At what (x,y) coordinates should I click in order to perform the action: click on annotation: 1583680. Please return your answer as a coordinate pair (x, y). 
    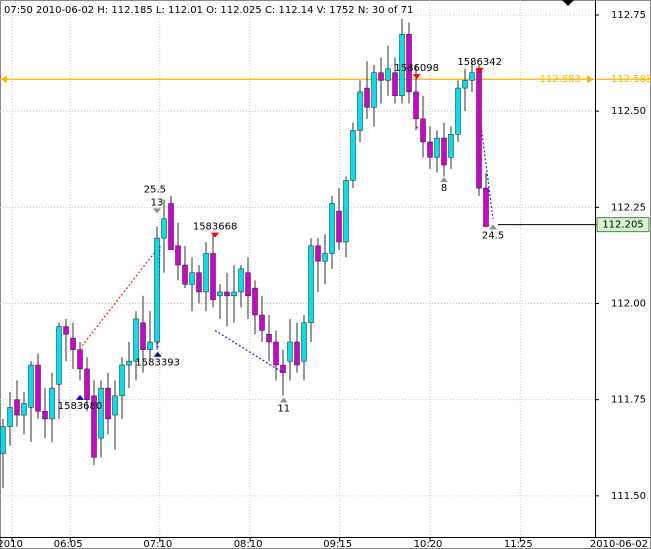
    Looking at the image, I should click on (80, 406).